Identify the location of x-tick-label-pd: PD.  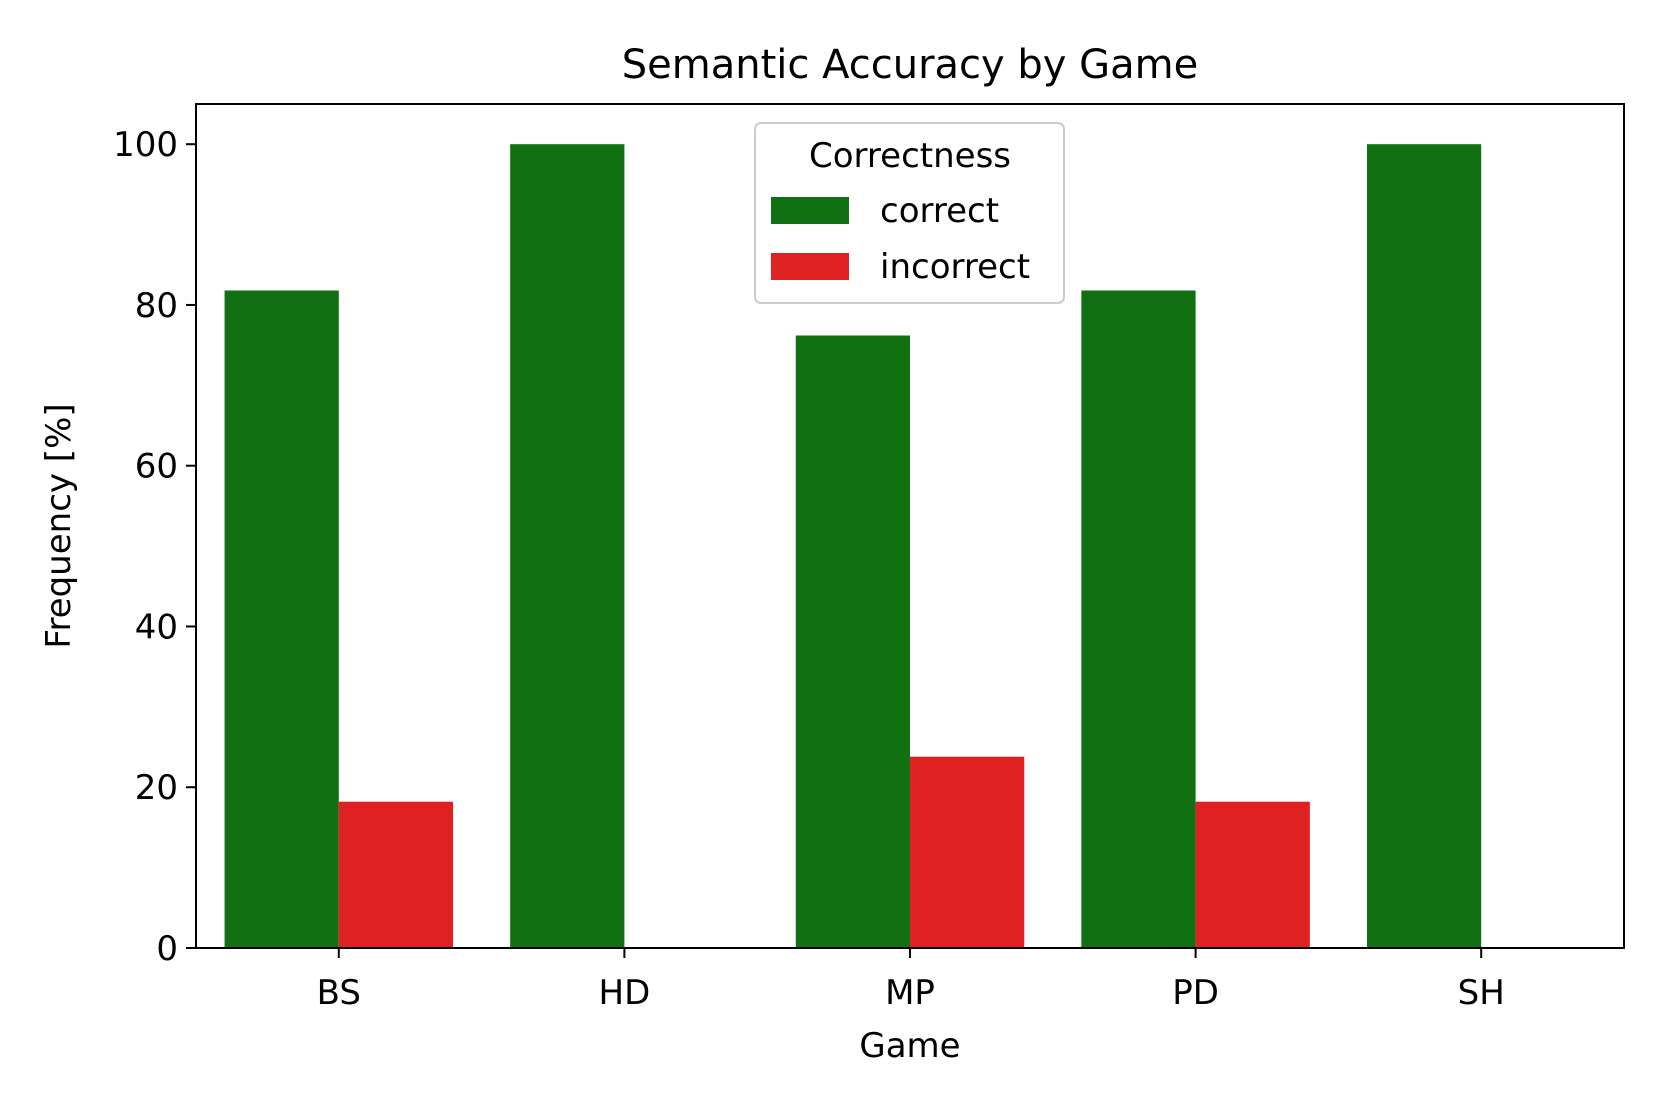
(1195, 993).